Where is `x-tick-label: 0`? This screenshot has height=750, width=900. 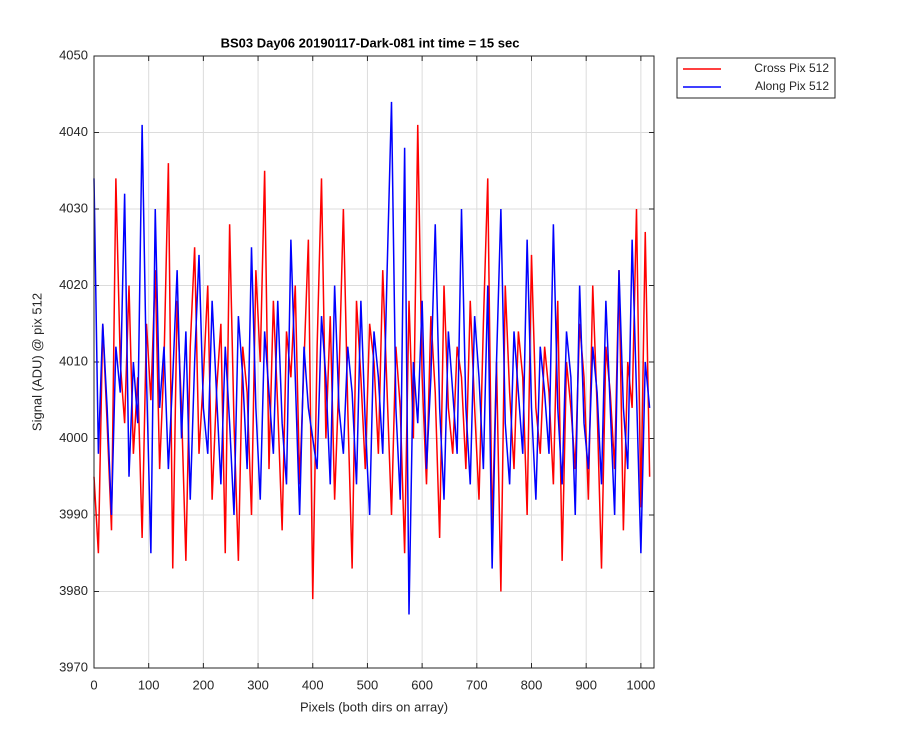
x-tick-label: 0 is located at coordinates (93, 684).